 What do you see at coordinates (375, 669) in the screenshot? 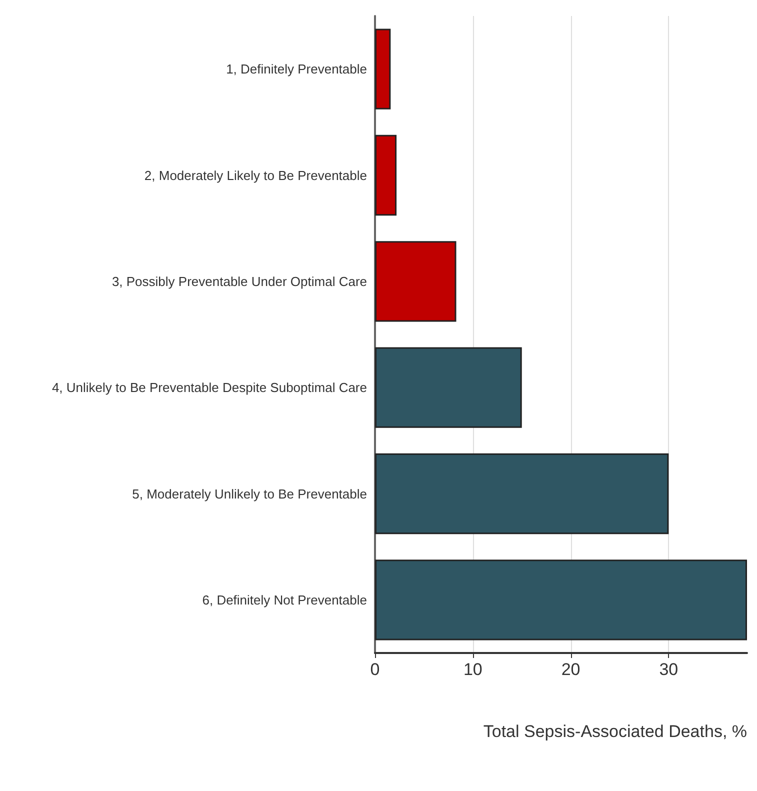
I see `x-tick-label: 0` at bounding box center [375, 669].